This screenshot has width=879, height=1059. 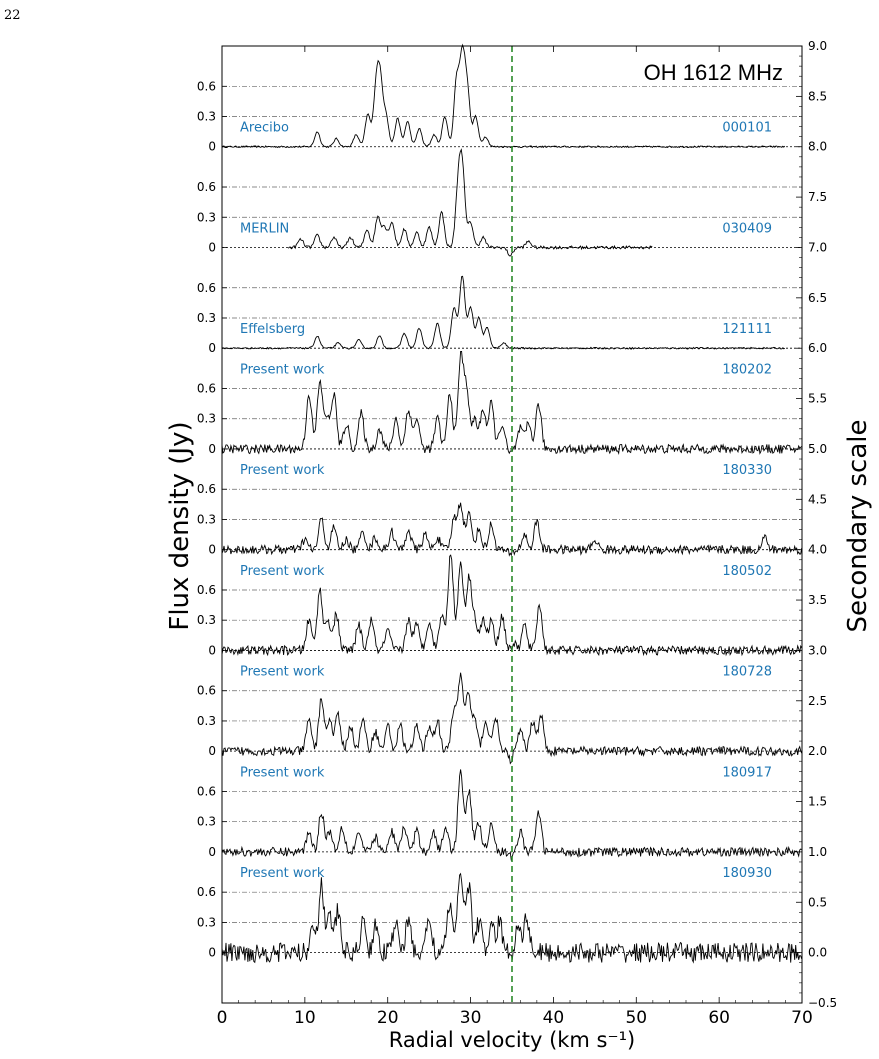 I want to click on y2-tick-label: 4.0, so click(x=817, y=550).